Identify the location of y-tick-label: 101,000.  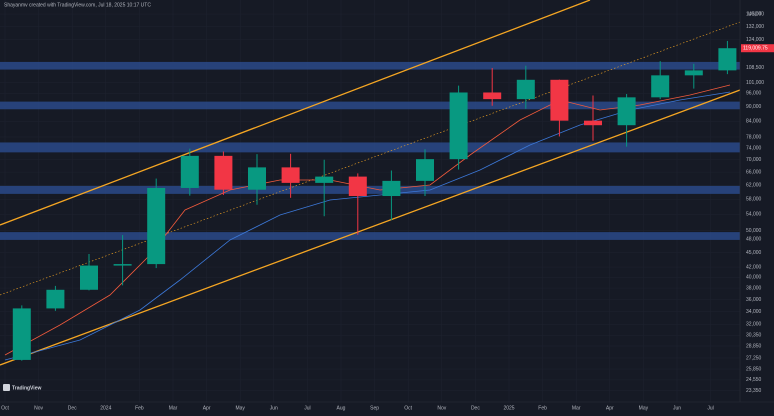
(755, 83).